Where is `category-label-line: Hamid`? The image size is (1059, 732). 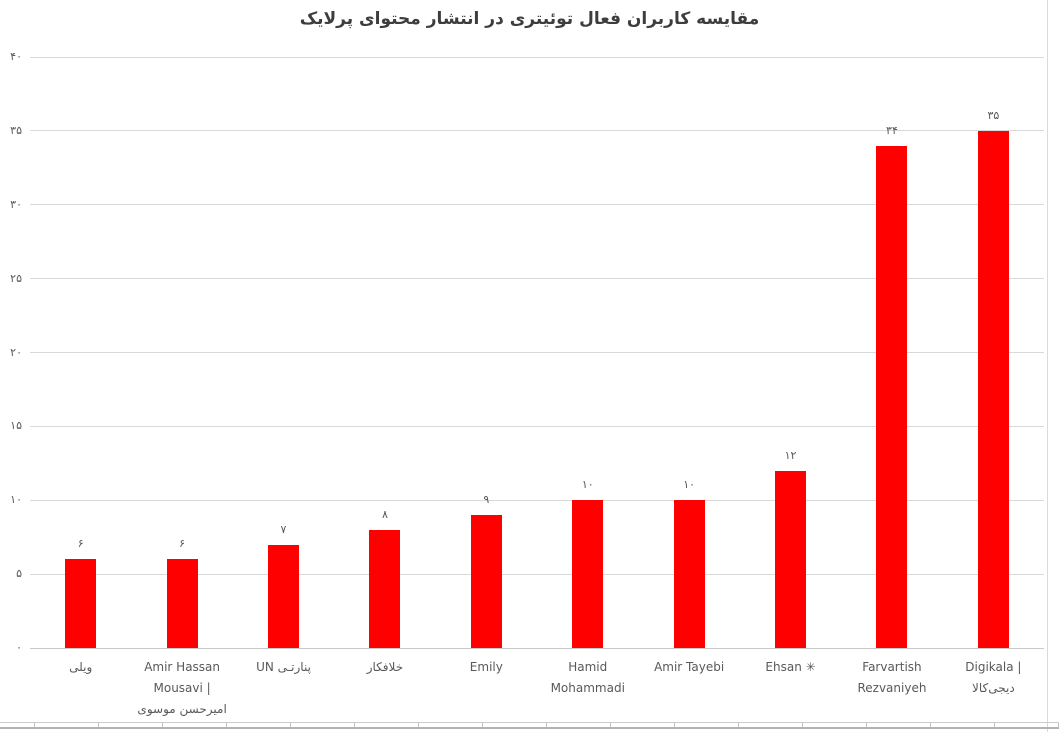
category-label-line: Hamid is located at coordinates (588, 667).